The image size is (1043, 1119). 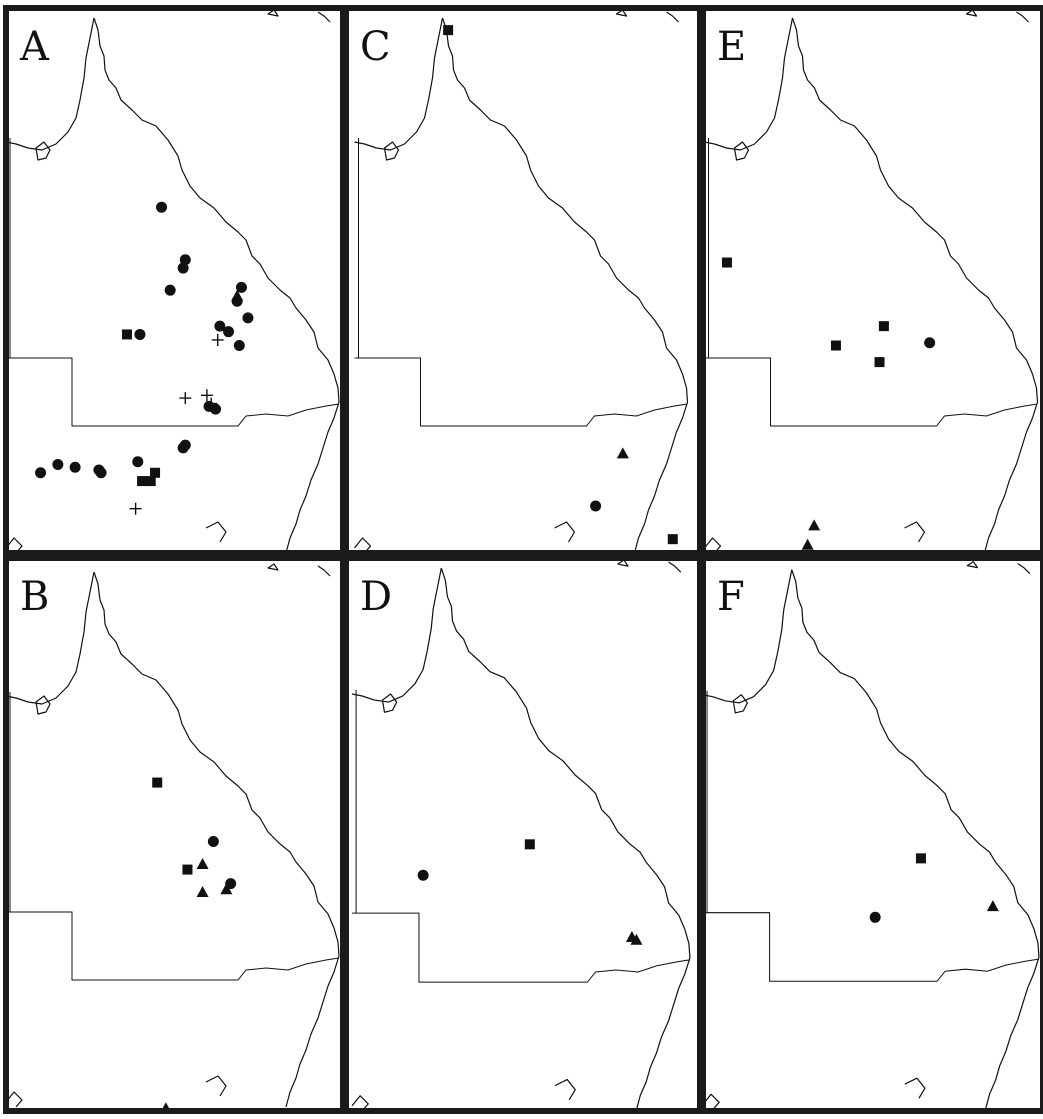 What do you see at coordinates (731, 47) in the screenshot?
I see `panel-label: E` at bounding box center [731, 47].